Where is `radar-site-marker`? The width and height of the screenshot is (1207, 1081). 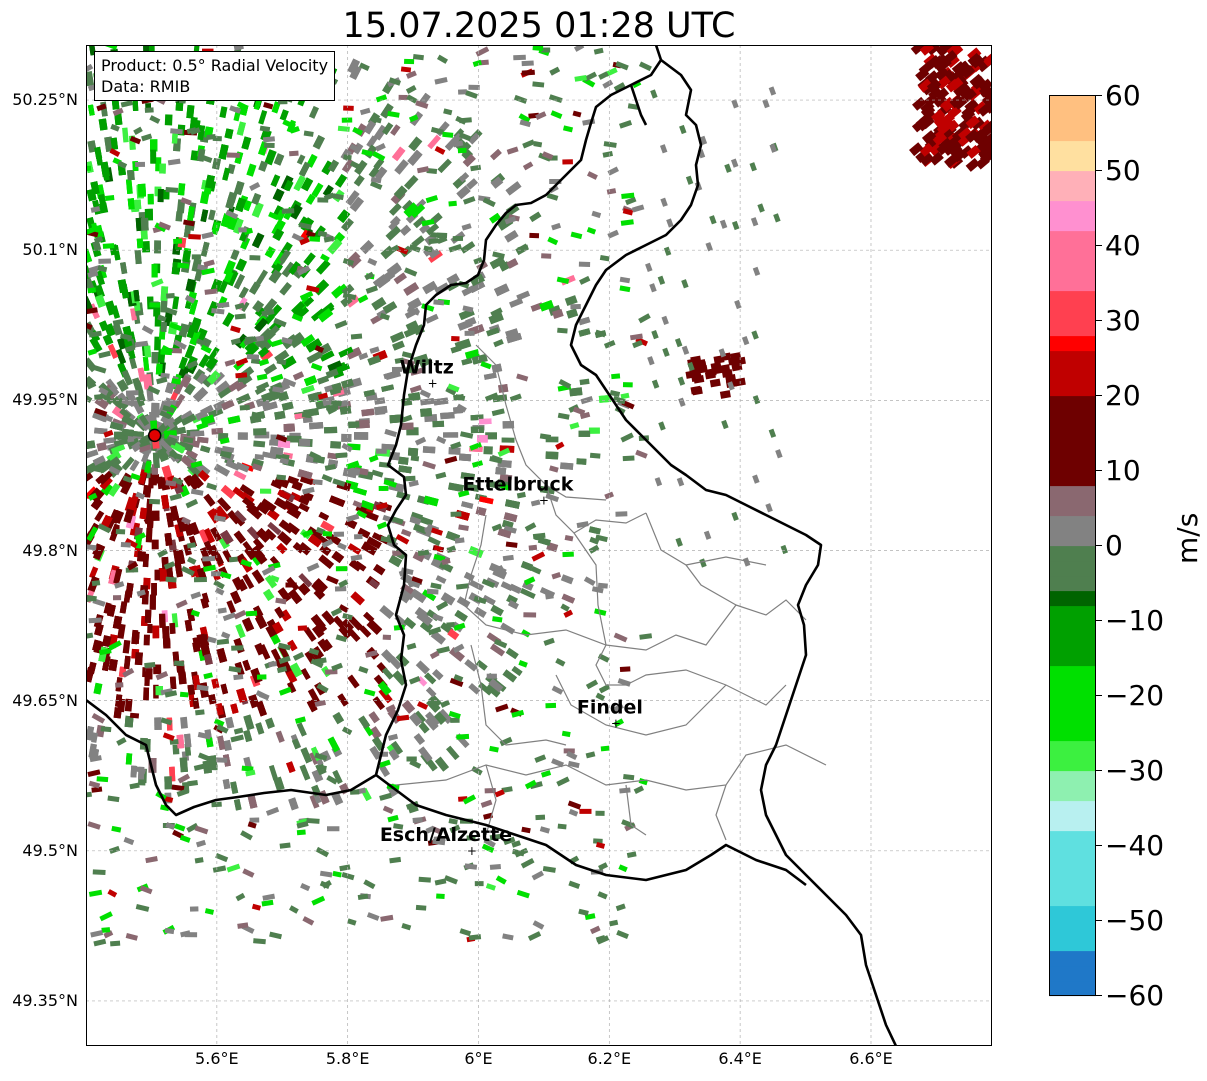
radar-site-marker is located at coordinates (154, 435).